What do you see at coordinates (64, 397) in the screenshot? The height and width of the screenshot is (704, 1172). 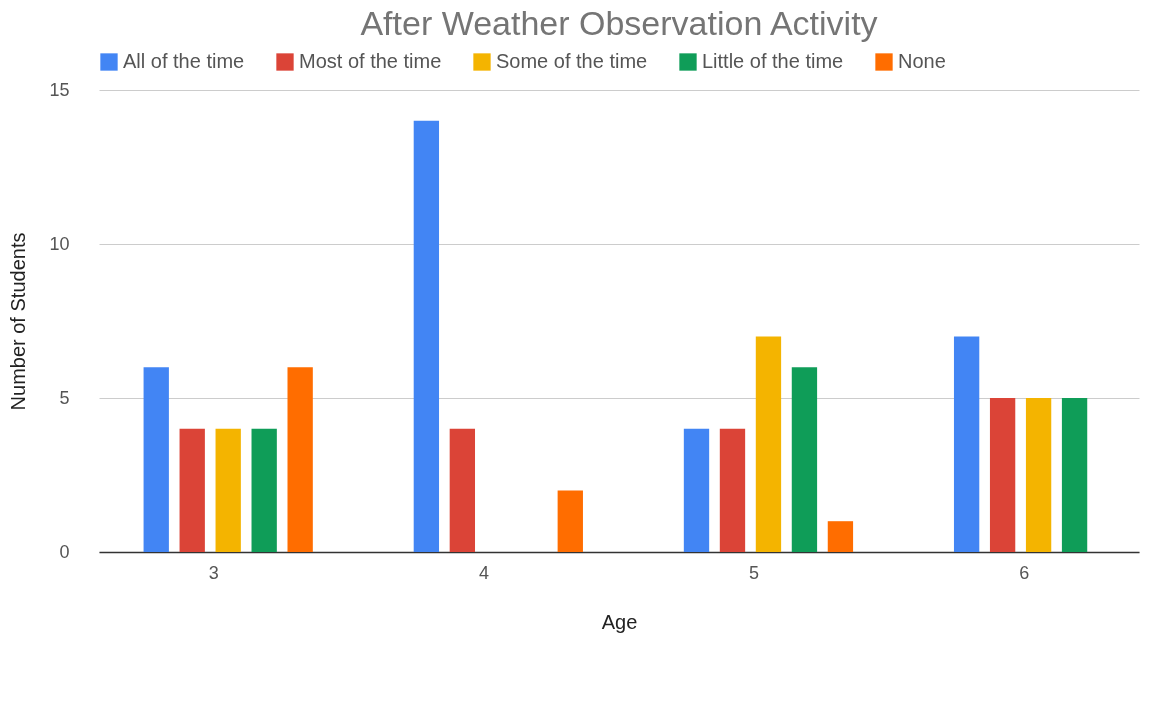 I see `y-tick-label: 5` at bounding box center [64, 397].